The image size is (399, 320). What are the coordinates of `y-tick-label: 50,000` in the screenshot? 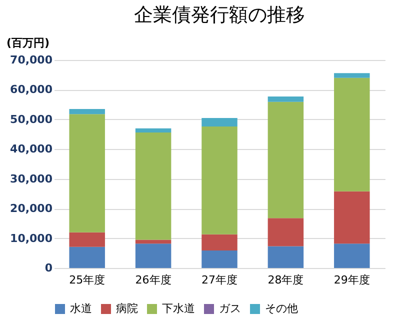 It's located at (31, 119).